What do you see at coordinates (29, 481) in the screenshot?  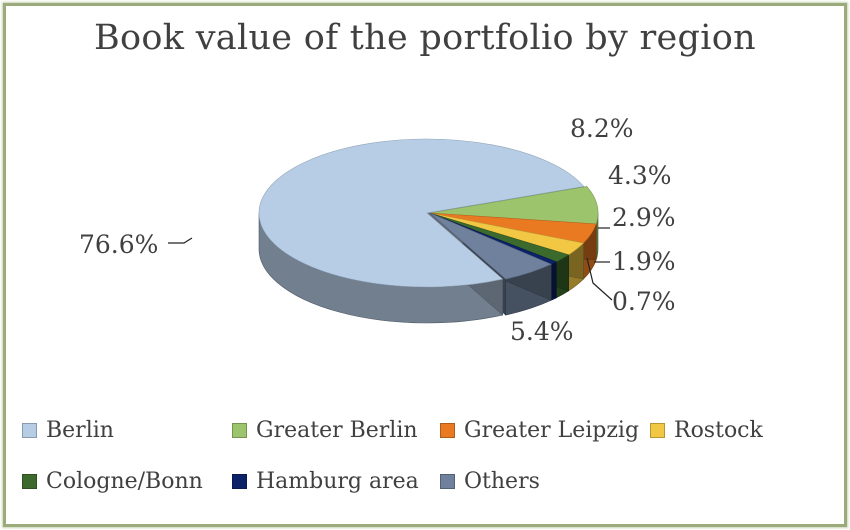 I see `legend-swatch-cologne-bonn` at bounding box center [29, 481].